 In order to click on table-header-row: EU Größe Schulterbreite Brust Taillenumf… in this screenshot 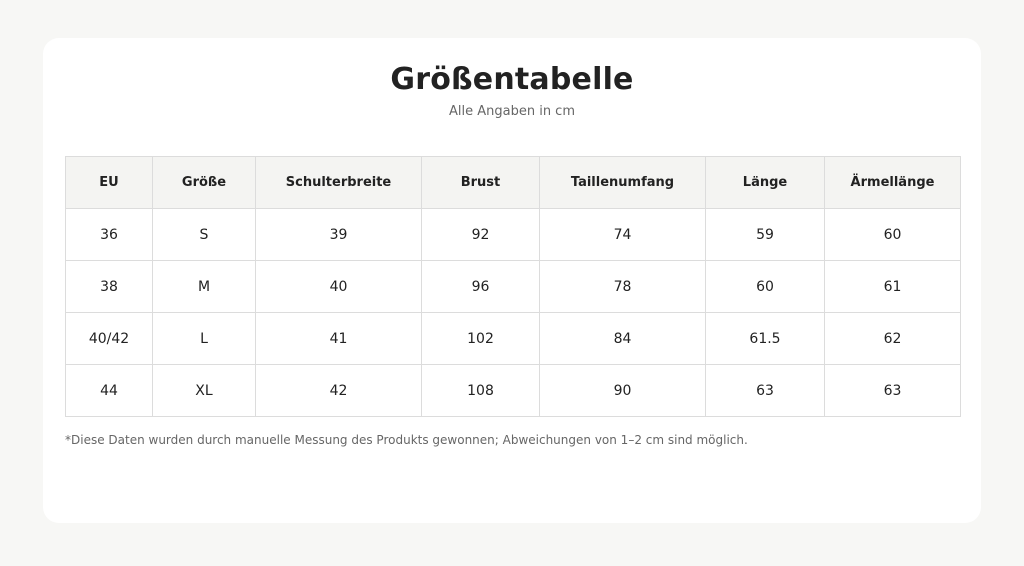, I will do `click(513, 182)`.